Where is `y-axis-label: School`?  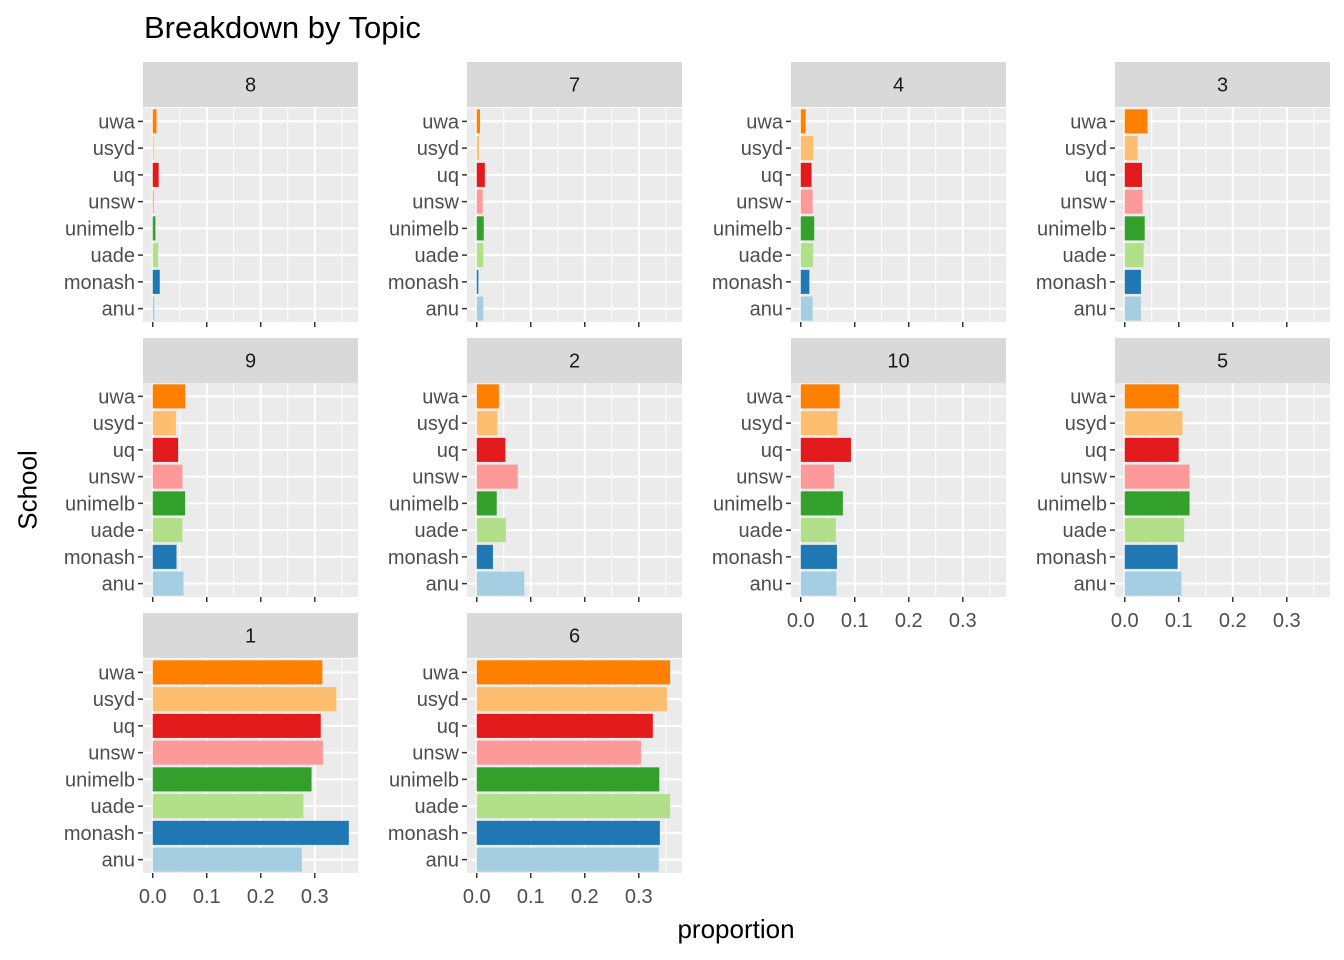
y-axis-label: School is located at coordinates (27, 490).